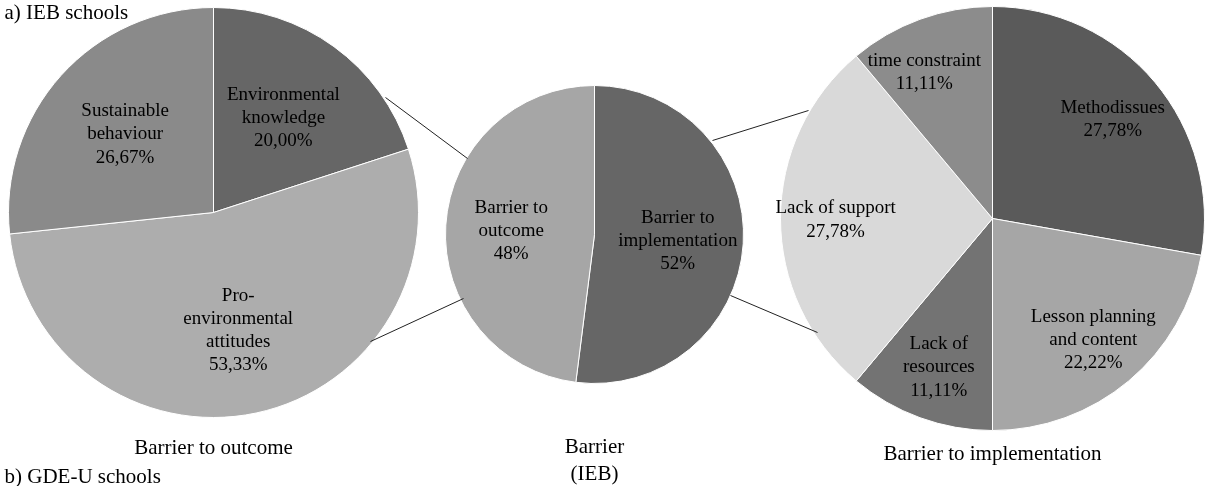 The height and width of the screenshot is (486, 1207). I want to click on slice-label: Barrier to implementation, so click(678, 228).